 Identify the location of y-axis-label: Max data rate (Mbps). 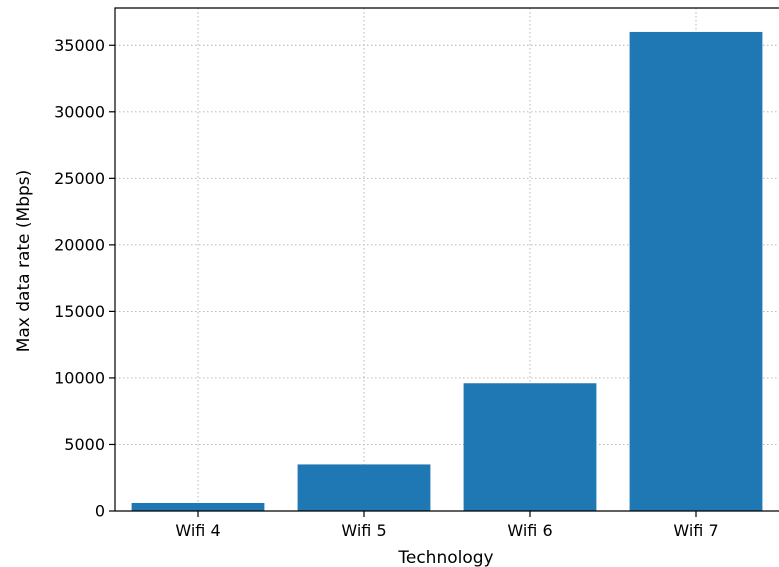
(24, 261).